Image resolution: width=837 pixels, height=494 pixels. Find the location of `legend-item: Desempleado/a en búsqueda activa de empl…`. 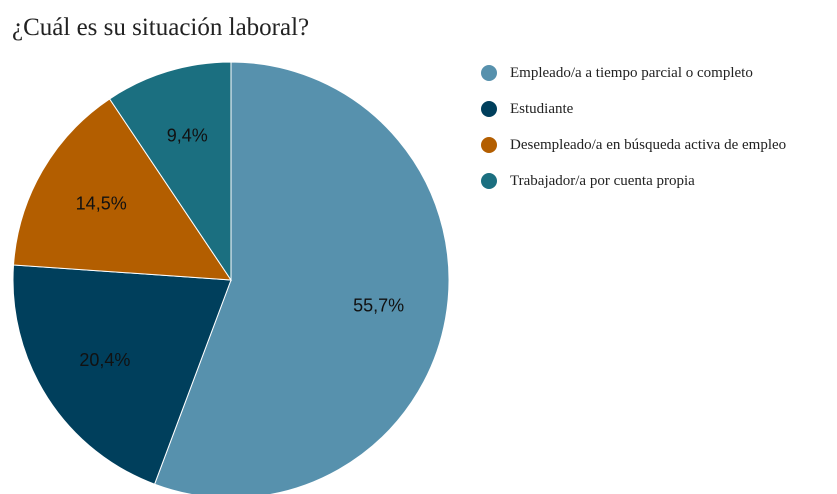

legend-item: Desempleado/a en búsqueda activa de empl… is located at coordinates (633, 145).